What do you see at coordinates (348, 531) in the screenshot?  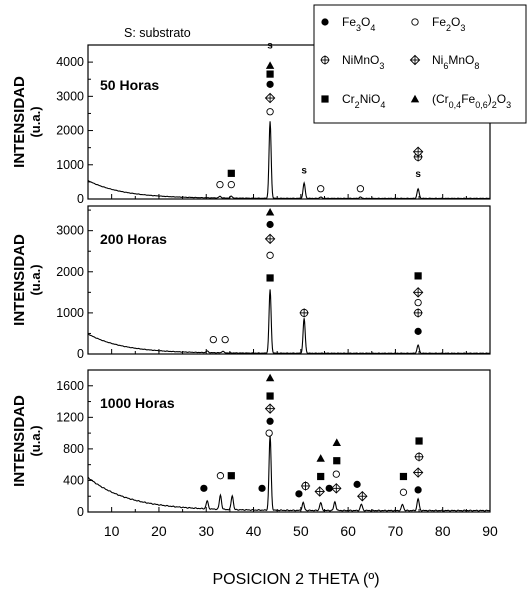 I see `x-tick-label: 60` at bounding box center [348, 531].